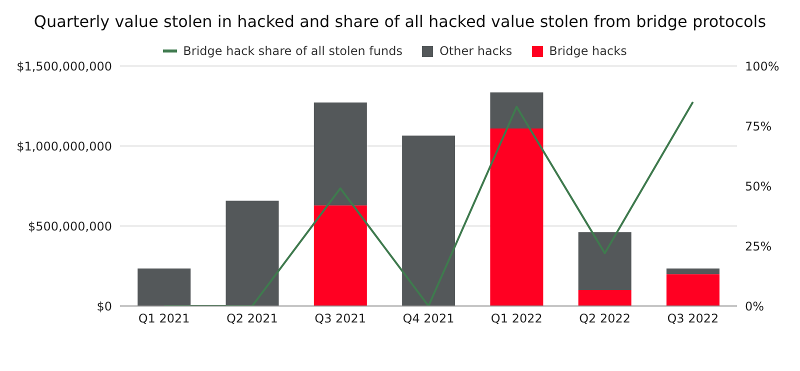  I want to click on y2-tick-label: 75%, so click(758, 126).